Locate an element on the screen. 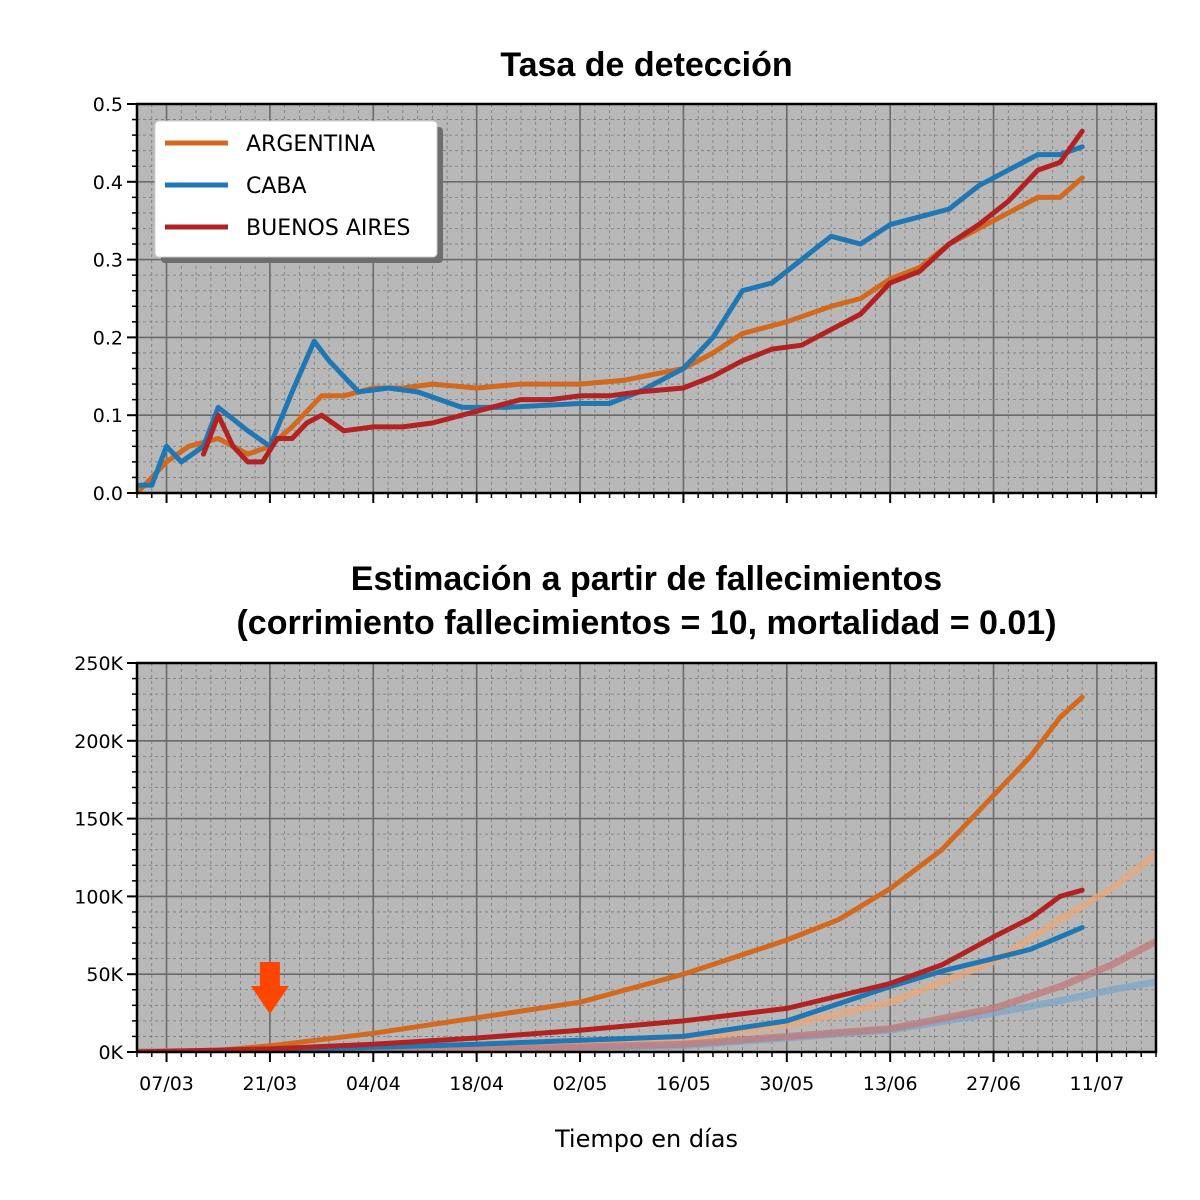 Image resolution: width=1200 pixels, height=1200 pixels. x-tick-label: 13/06 is located at coordinates (890, 1084).